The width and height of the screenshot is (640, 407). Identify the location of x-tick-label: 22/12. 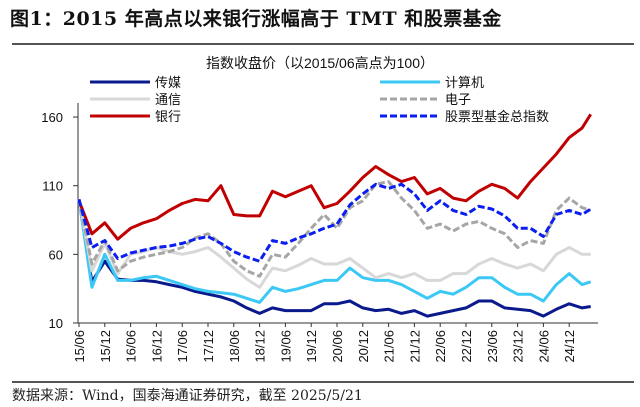
(466, 346).